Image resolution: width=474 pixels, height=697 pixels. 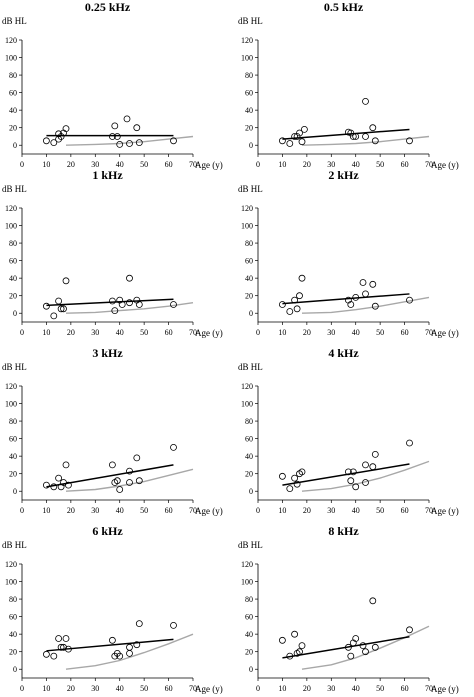 What do you see at coordinates (343, 531) in the screenshot?
I see `panel-title: 8 kHz` at bounding box center [343, 531].